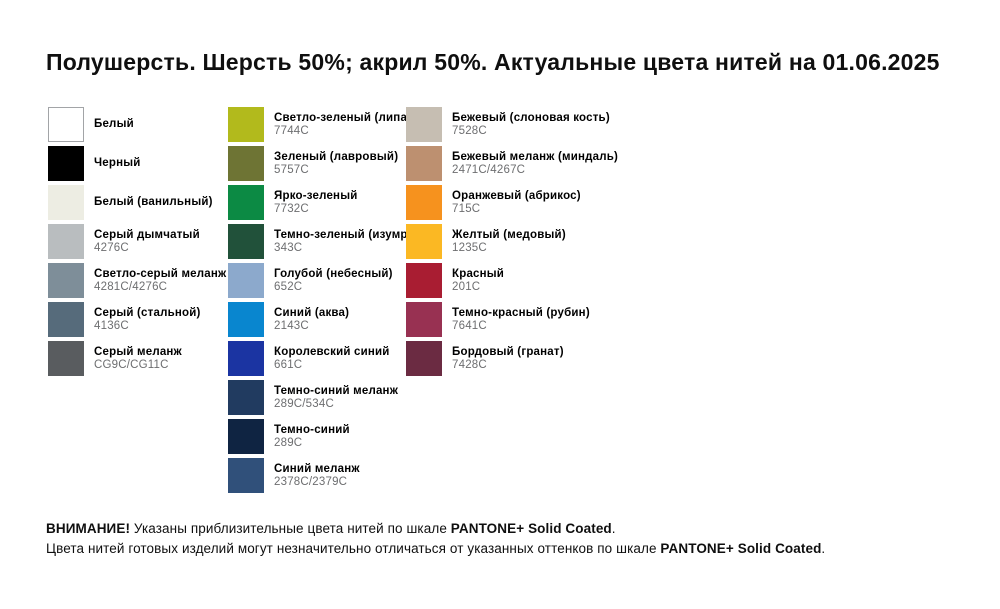  Describe the element at coordinates (343, 117) in the screenshot. I see `color-name: Светло-зеленый (липа)` at that location.